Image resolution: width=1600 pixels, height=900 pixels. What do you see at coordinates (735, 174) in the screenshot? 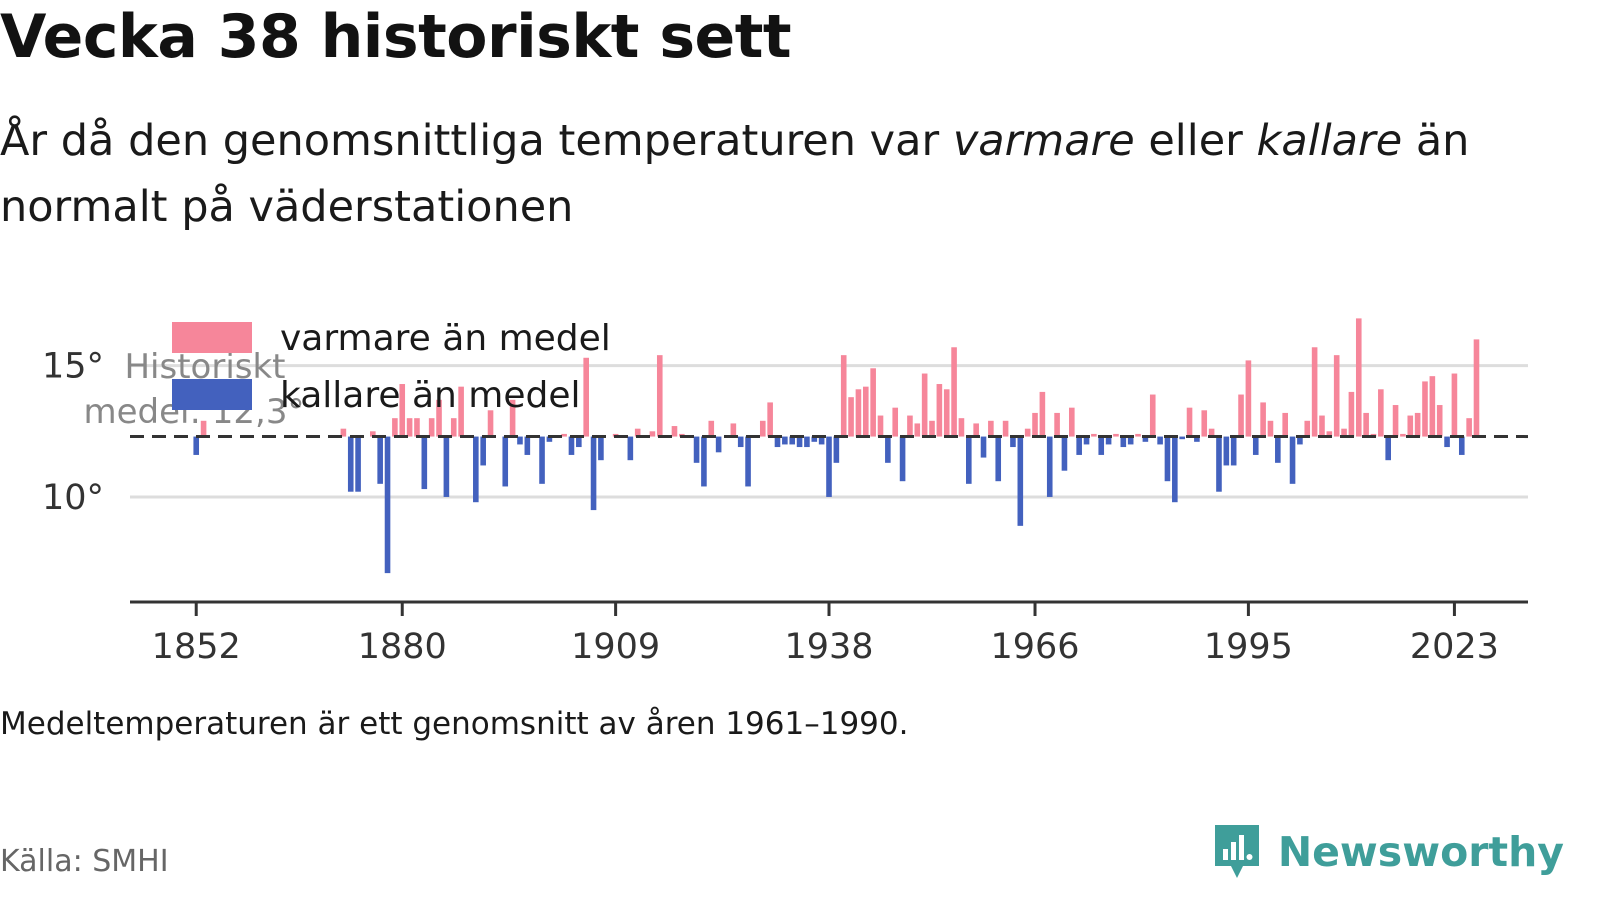
I see `subtitle-text: än normalt på väderstationen` at bounding box center [735, 174].